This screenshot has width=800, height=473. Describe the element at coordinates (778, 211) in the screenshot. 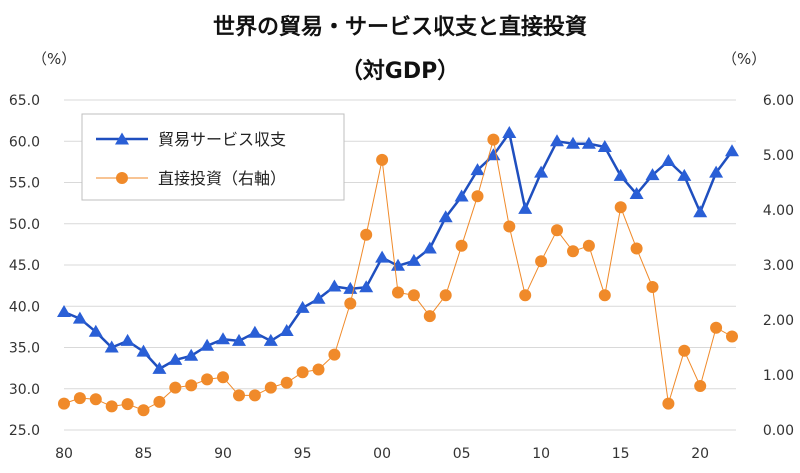

I see `y-right-tick-label: 4.00` at that location.